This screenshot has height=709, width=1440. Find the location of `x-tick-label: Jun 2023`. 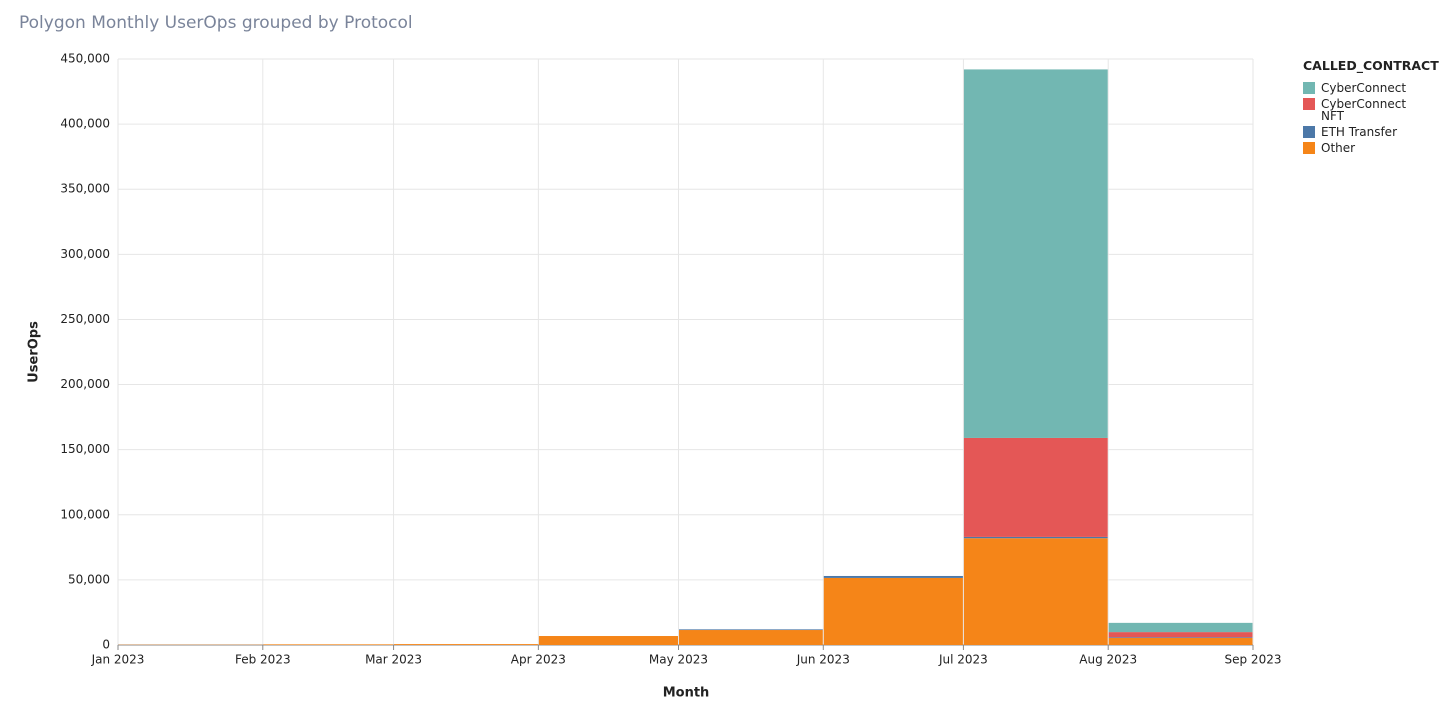

x-tick-label: Jun 2023 is located at coordinates (823, 660).